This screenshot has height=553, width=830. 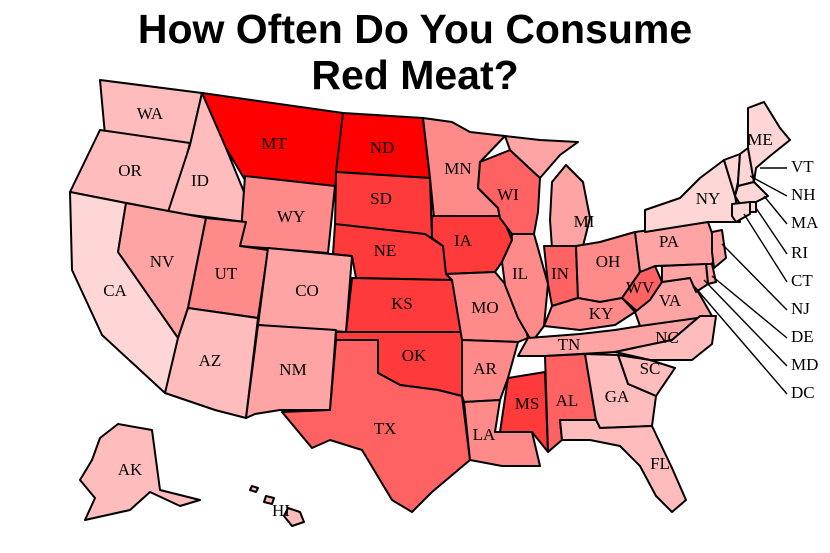 What do you see at coordinates (802, 336) in the screenshot?
I see `label-DE: DE` at bounding box center [802, 336].